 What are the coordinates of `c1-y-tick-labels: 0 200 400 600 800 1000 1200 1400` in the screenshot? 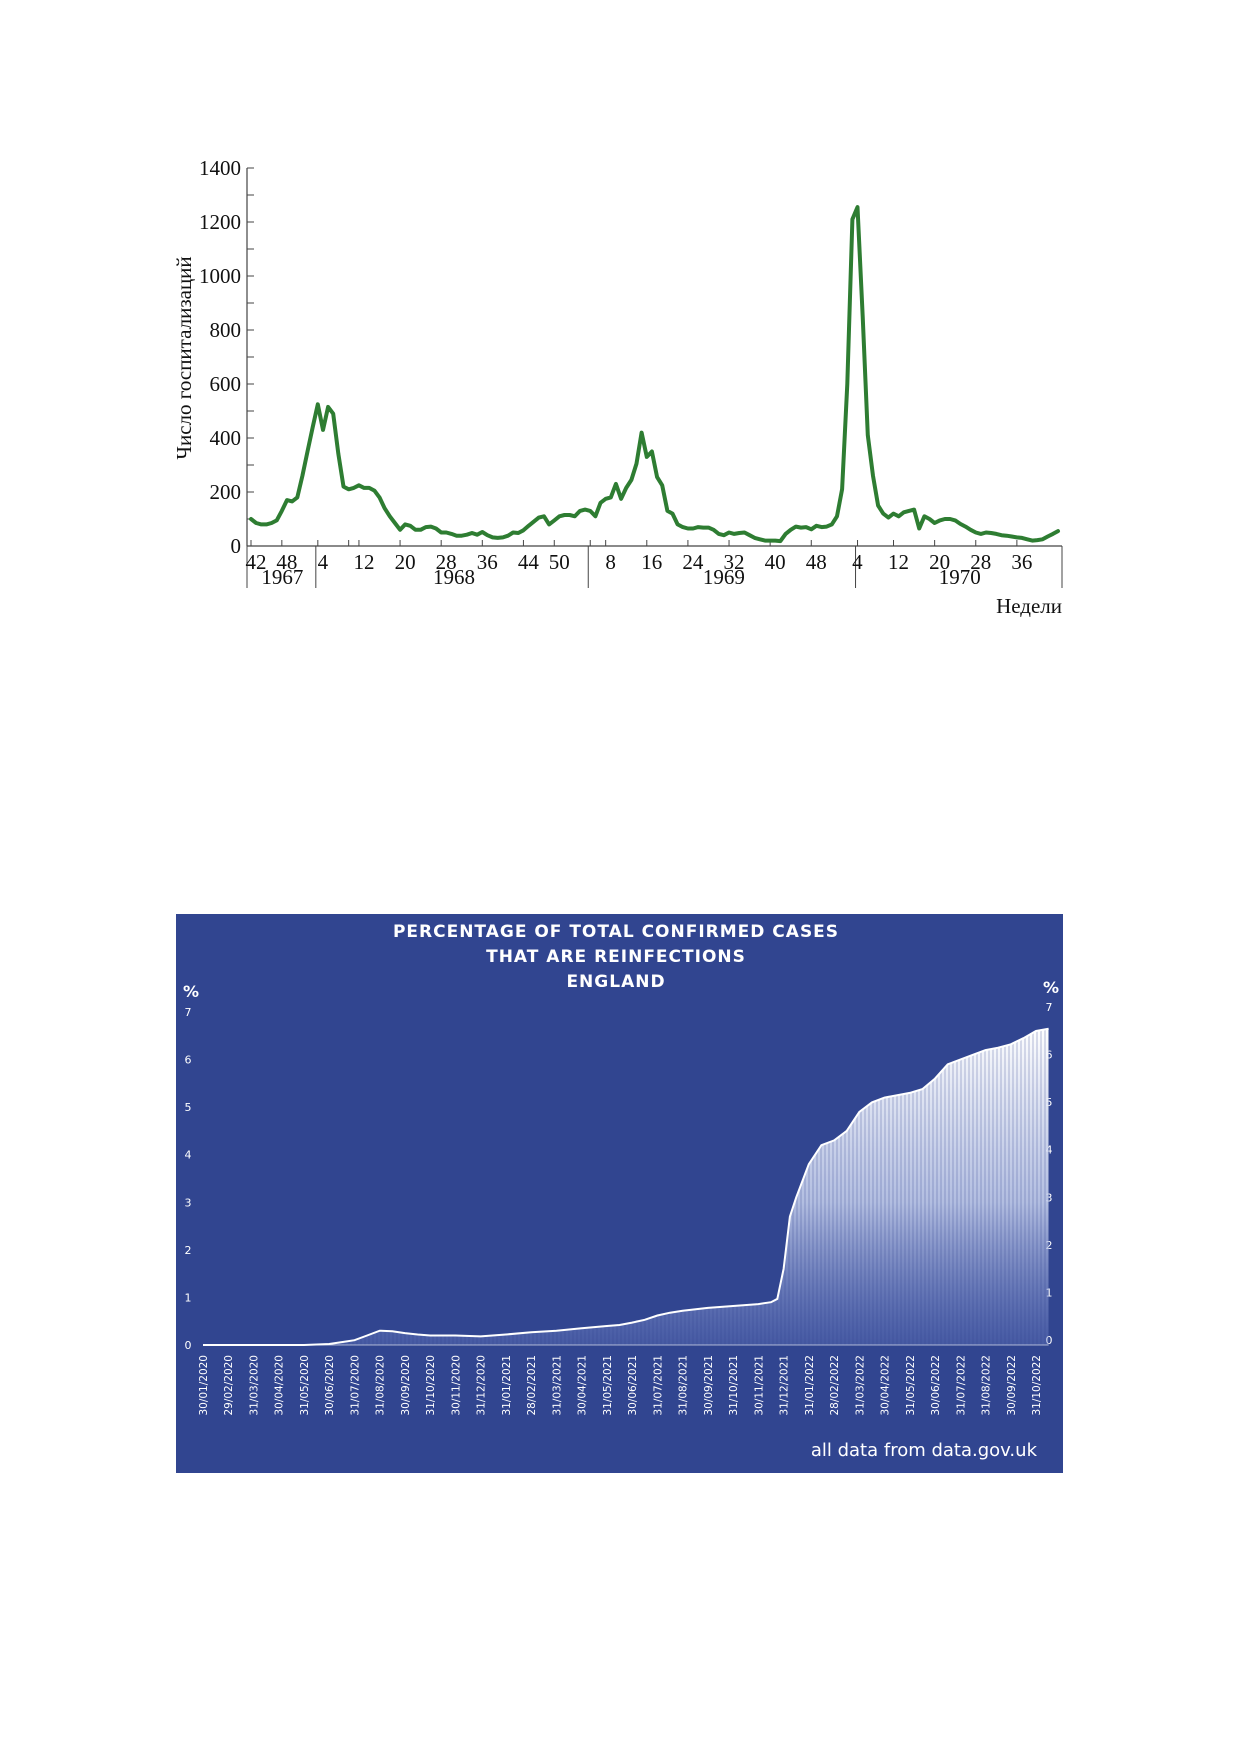 It's located at (220, 357).